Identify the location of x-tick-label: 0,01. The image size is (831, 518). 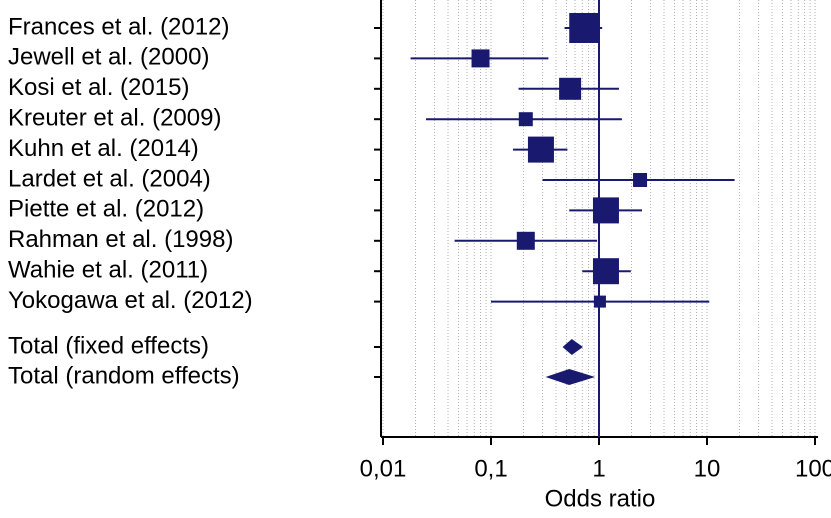
(383, 468).